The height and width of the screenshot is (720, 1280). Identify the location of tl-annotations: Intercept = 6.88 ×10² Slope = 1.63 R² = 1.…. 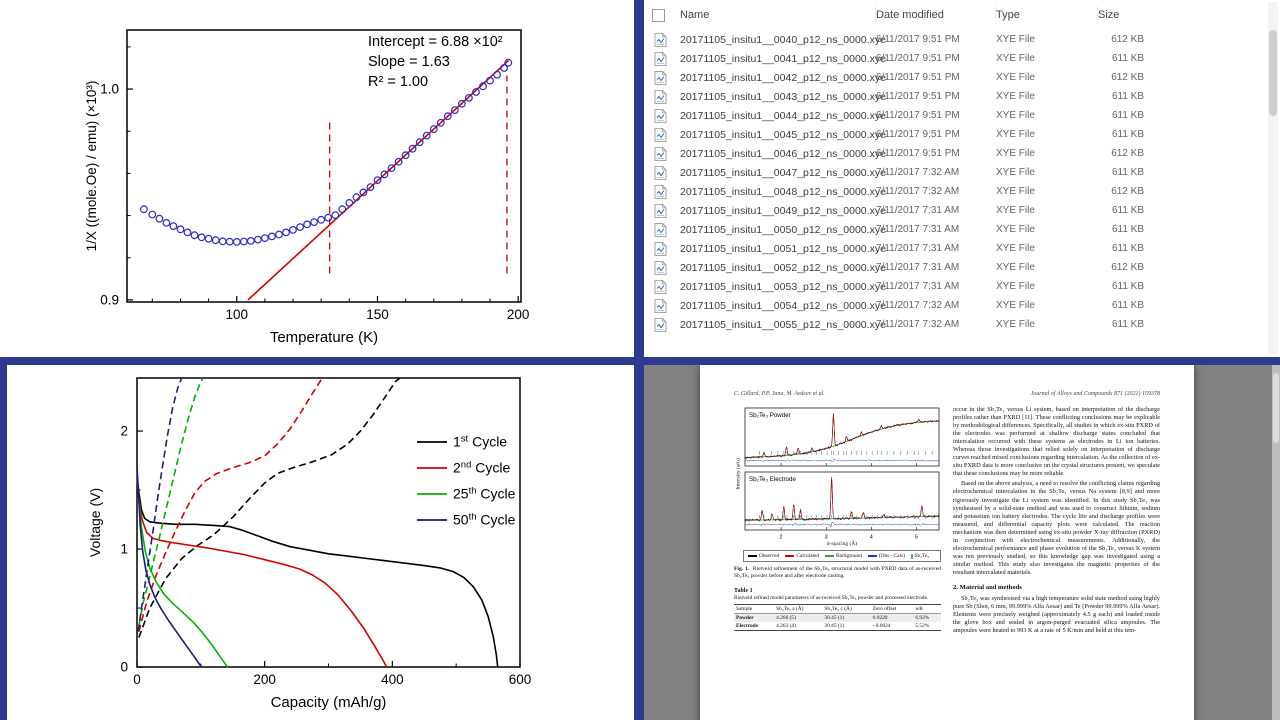
(435, 62).